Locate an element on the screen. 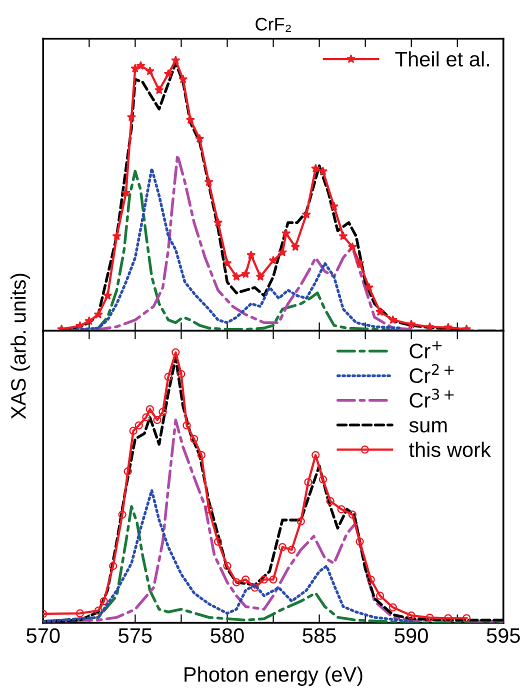  x-tick-label: 590 is located at coordinates (411, 635).